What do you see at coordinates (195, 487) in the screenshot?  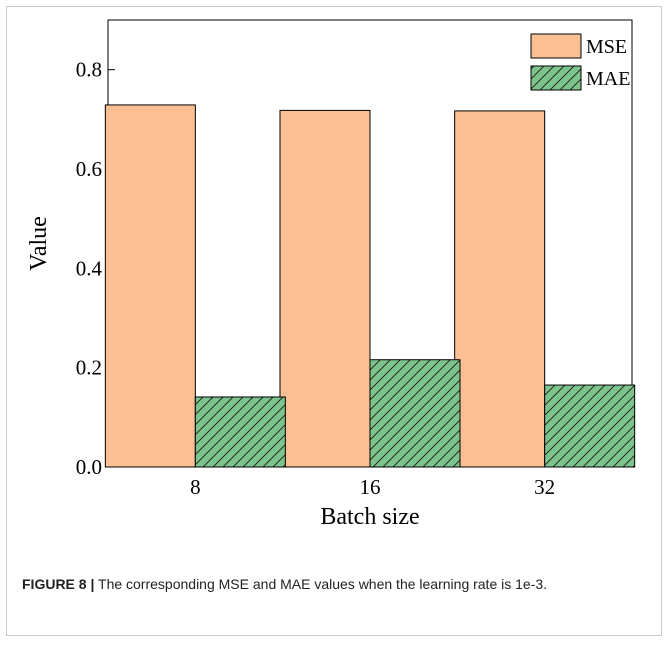 I see `x-tick-label: 8` at bounding box center [195, 487].